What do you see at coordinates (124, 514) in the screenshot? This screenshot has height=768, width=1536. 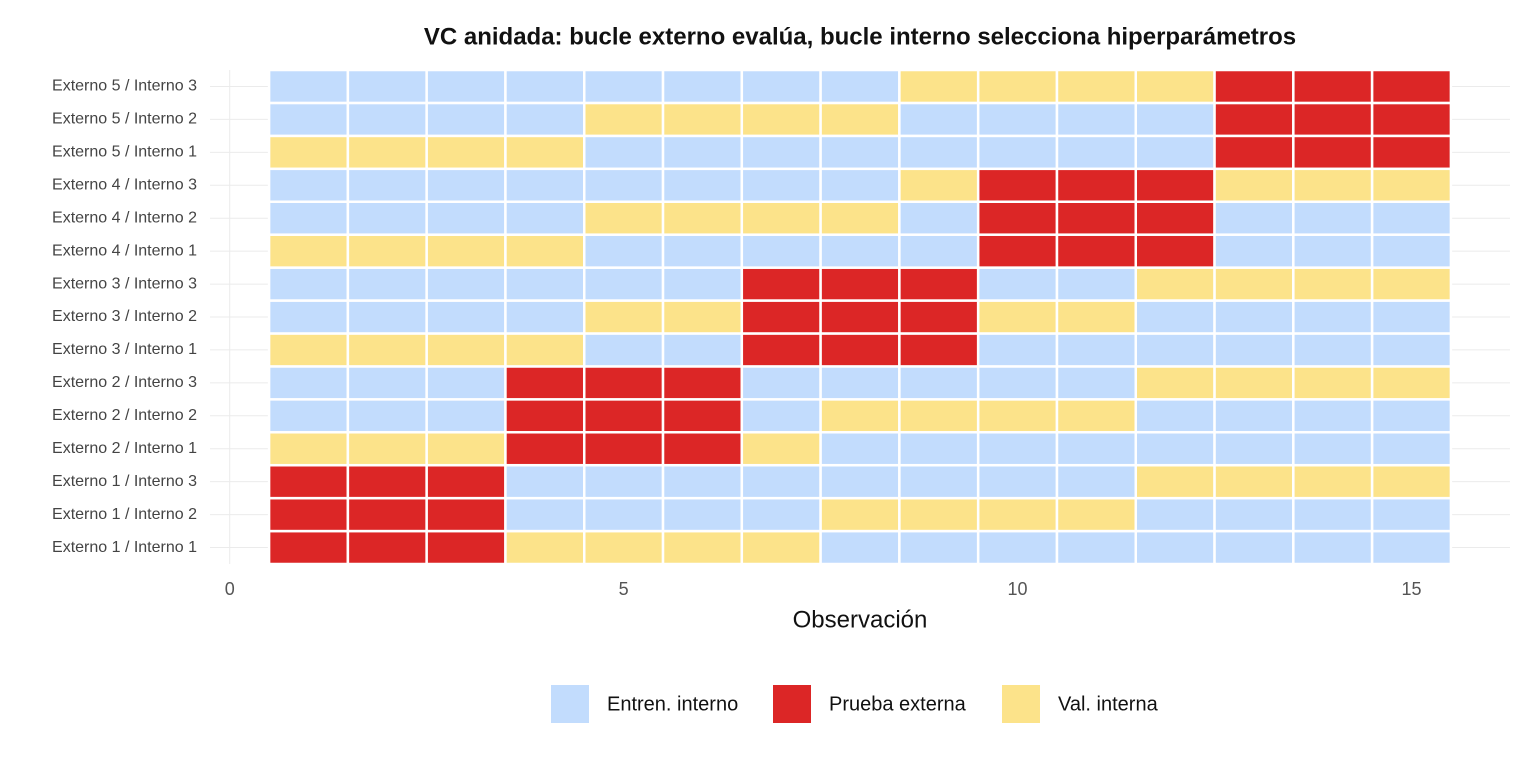 I see `y-tick-label: Externo 1 / Interno 2` at bounding box center [124, 514].